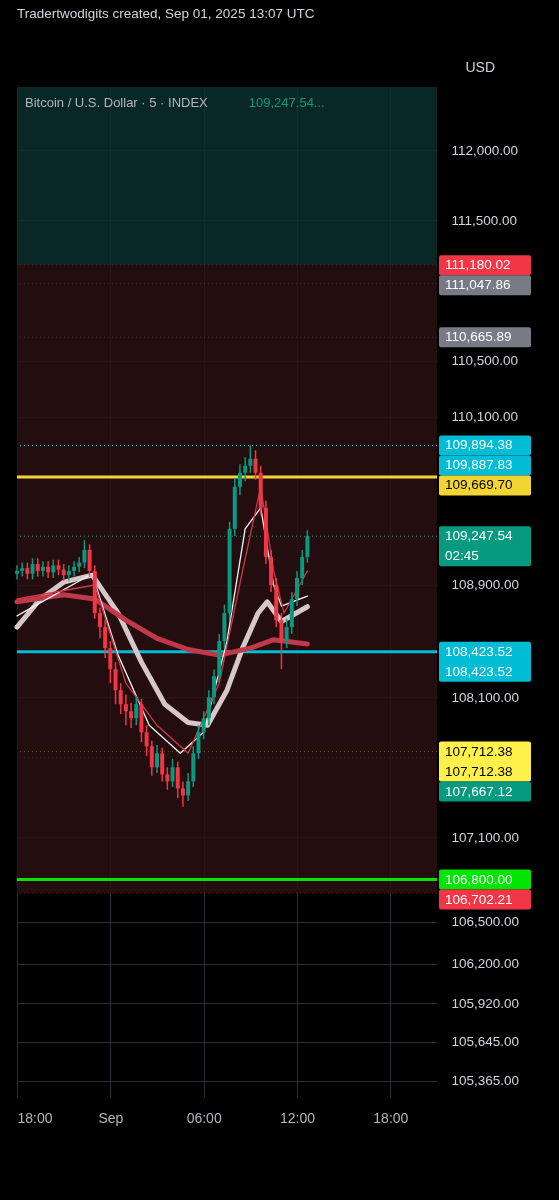 Image resolution: width=559 pixels, height=1200 pixels. Describe the element at coordinates (479, 445) in the screenshot. I see `ref-line-label: 109,894.38` at that location.